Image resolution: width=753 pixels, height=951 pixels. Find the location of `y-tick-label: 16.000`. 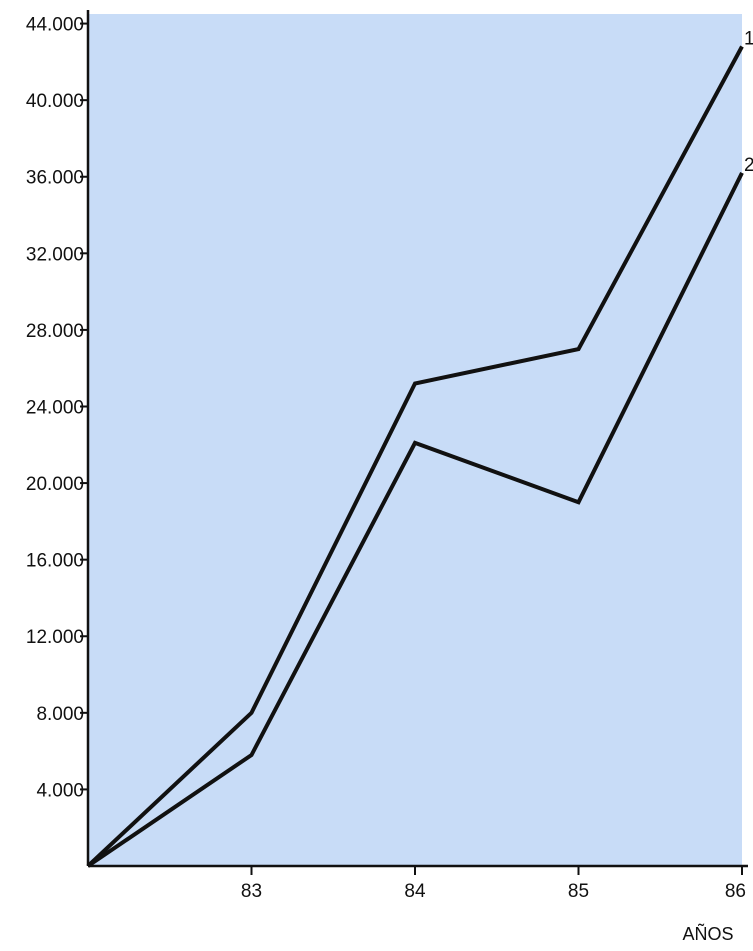

y-tick-label: 16.000 is located at coordinates (55, 561).